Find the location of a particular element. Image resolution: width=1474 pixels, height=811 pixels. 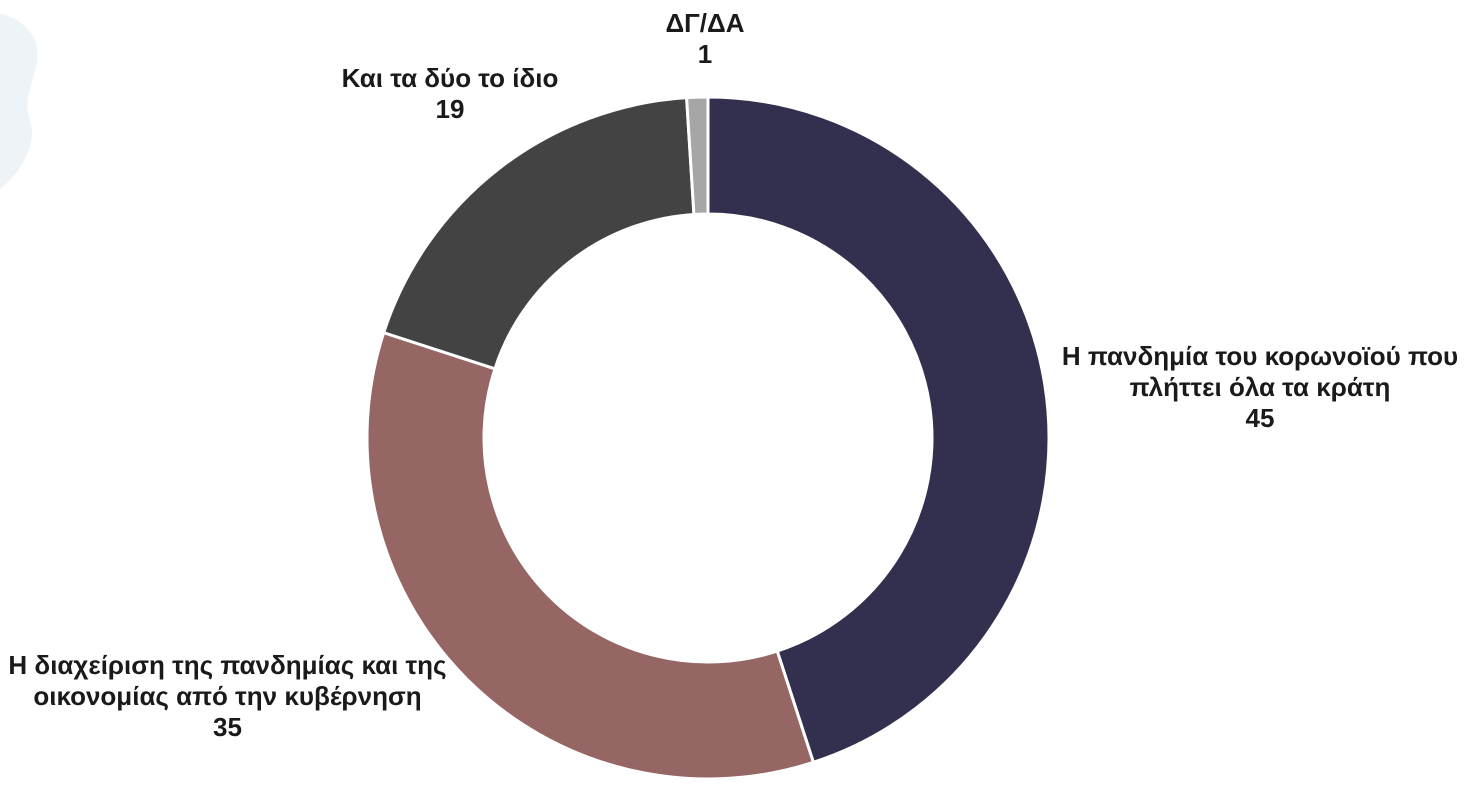

slice-dk-na is located at coordinates (697, 156).